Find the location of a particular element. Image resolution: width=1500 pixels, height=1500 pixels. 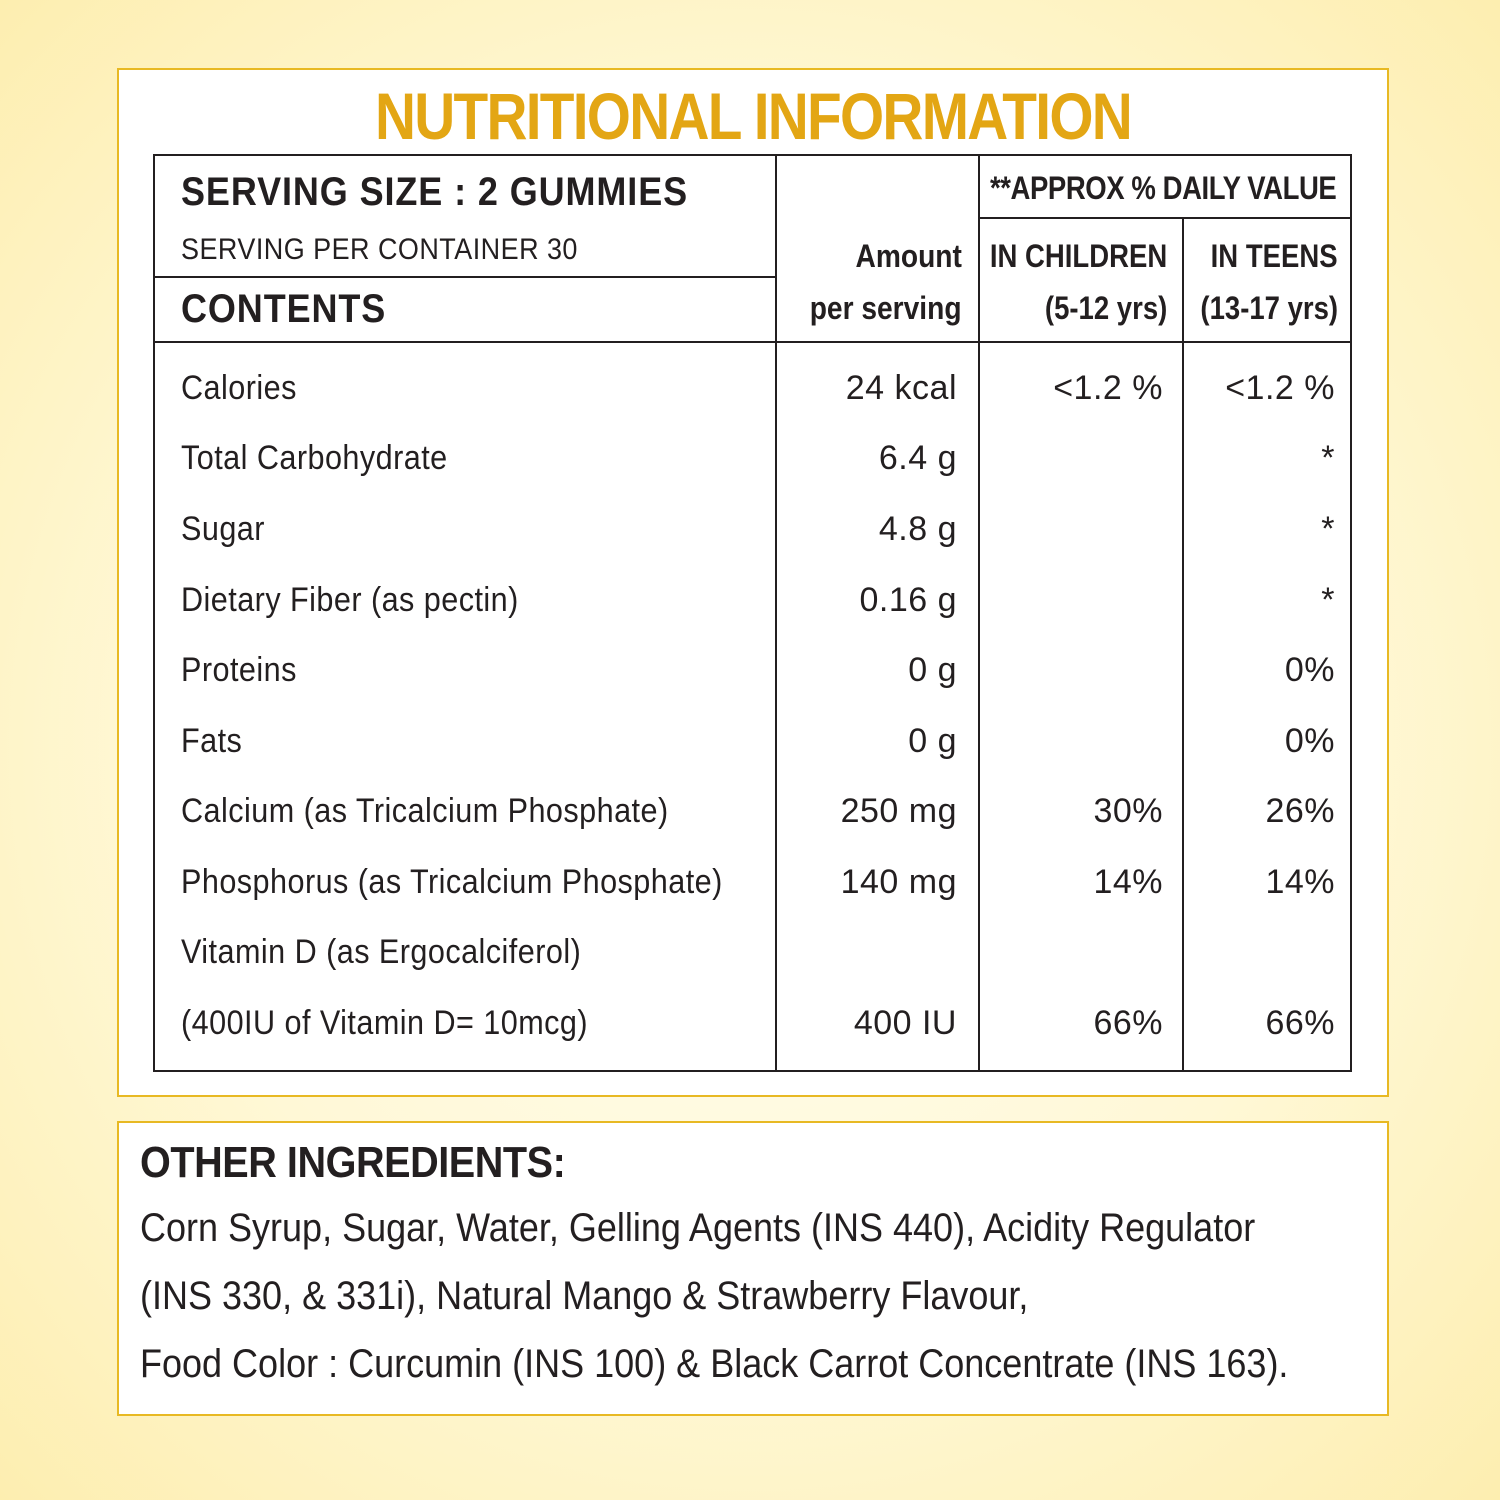

amount-subheading: per serving is located at coordinates (886, 308).